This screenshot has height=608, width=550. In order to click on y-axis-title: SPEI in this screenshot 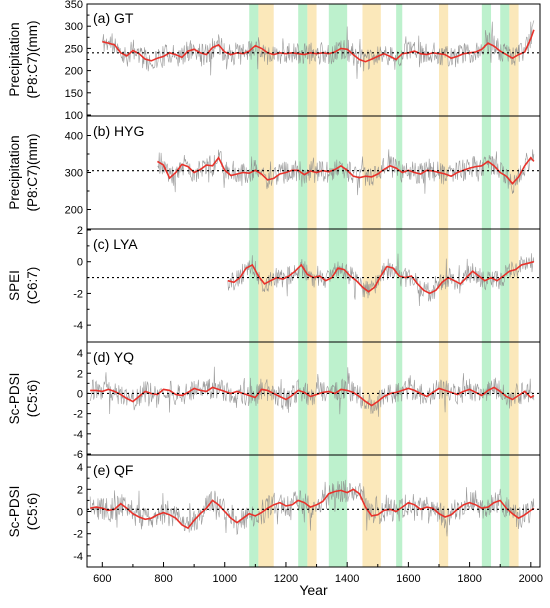, I will do `click(14, 285)`.